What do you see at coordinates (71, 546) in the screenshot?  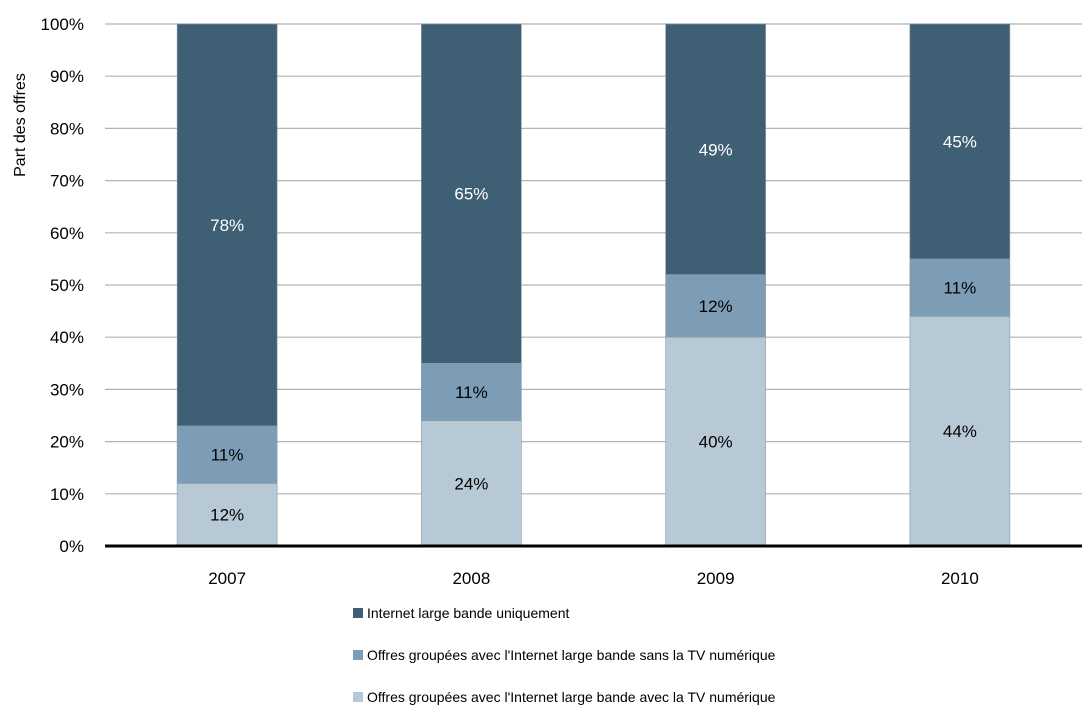 I see `y-tick-label: 0%` at bounding box center [71, 546].